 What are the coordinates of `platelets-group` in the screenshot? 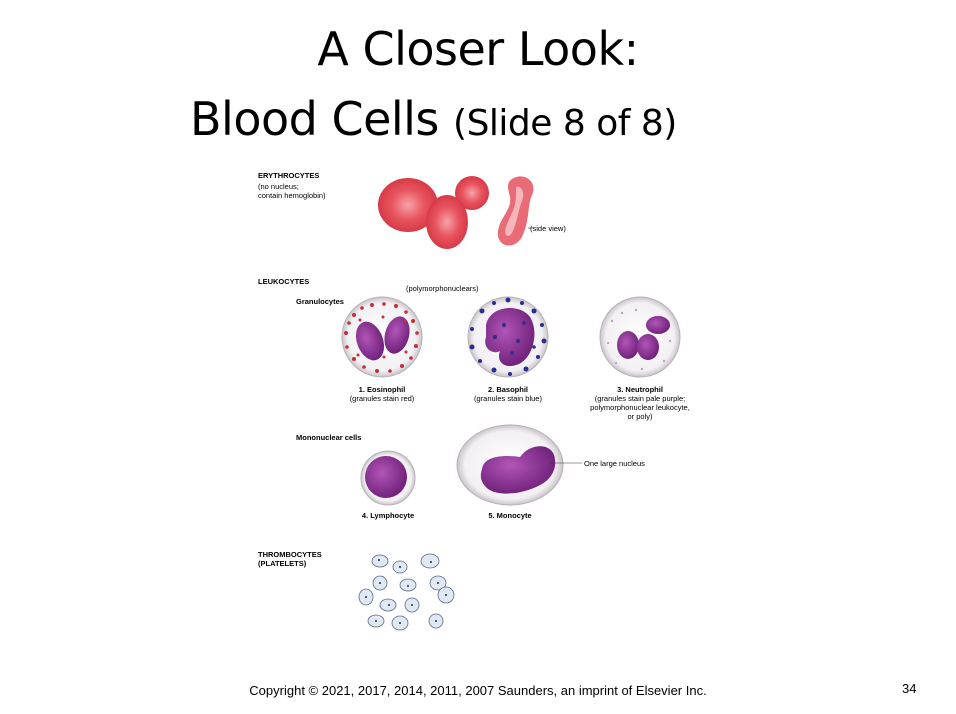 It's located at (406, 592).